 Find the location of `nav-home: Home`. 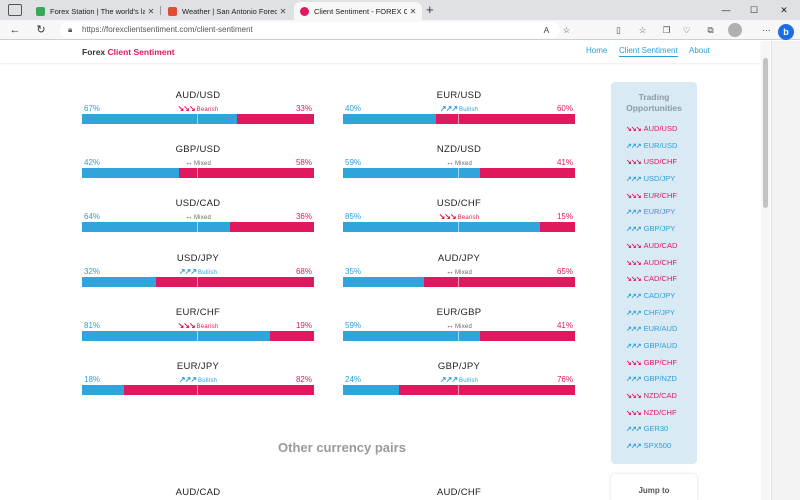

nav-home: Home is located at coordinates (597, 50).